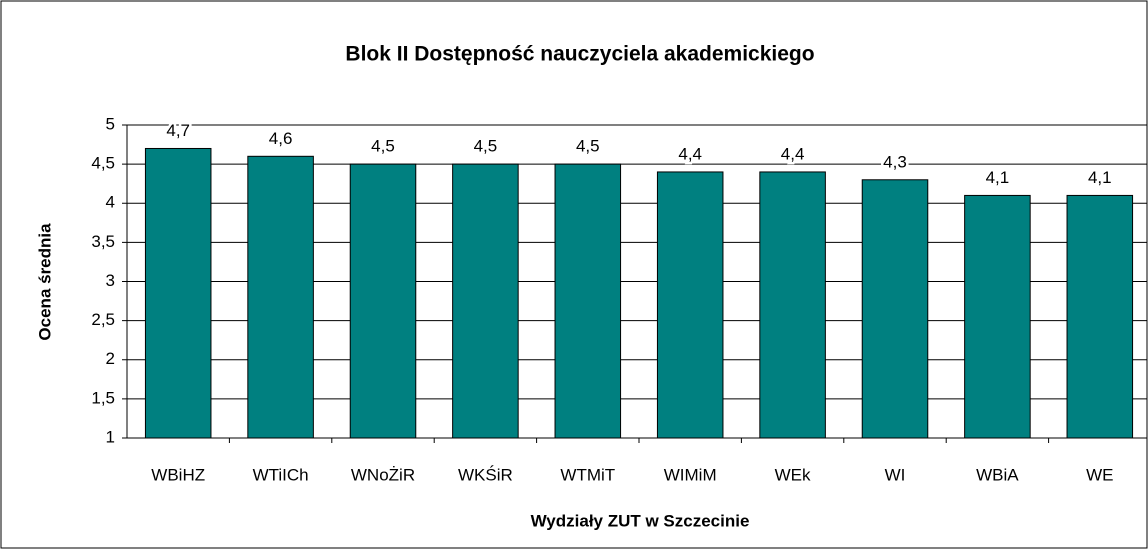 The image size is (1148, 549). I want to click on value-label: 4,3, so click(895, 161).